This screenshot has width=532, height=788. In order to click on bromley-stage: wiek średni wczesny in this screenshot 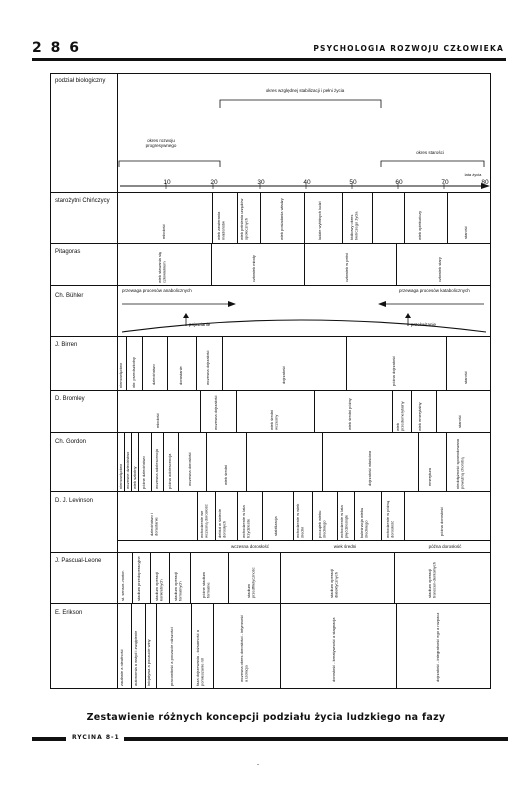, I will do `click(274, 419)`.